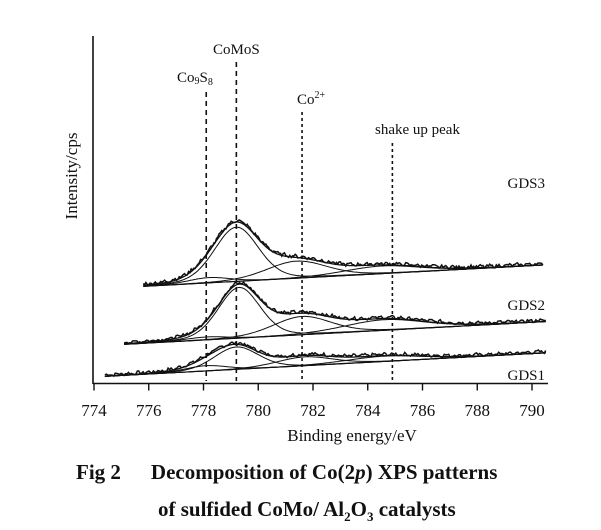  I want to click on x-tick-label: 774, so click(94, 410).